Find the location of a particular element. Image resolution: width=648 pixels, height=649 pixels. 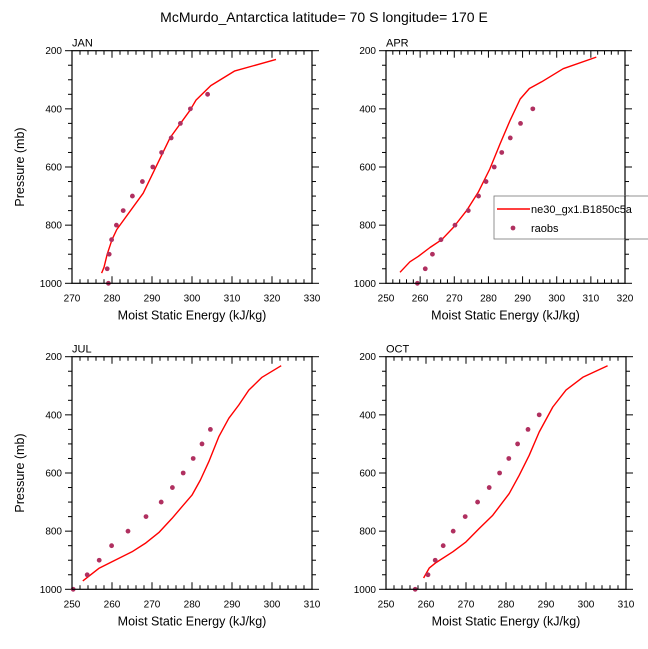

x-tick-label: 330 is located at coordinates (312, 298).